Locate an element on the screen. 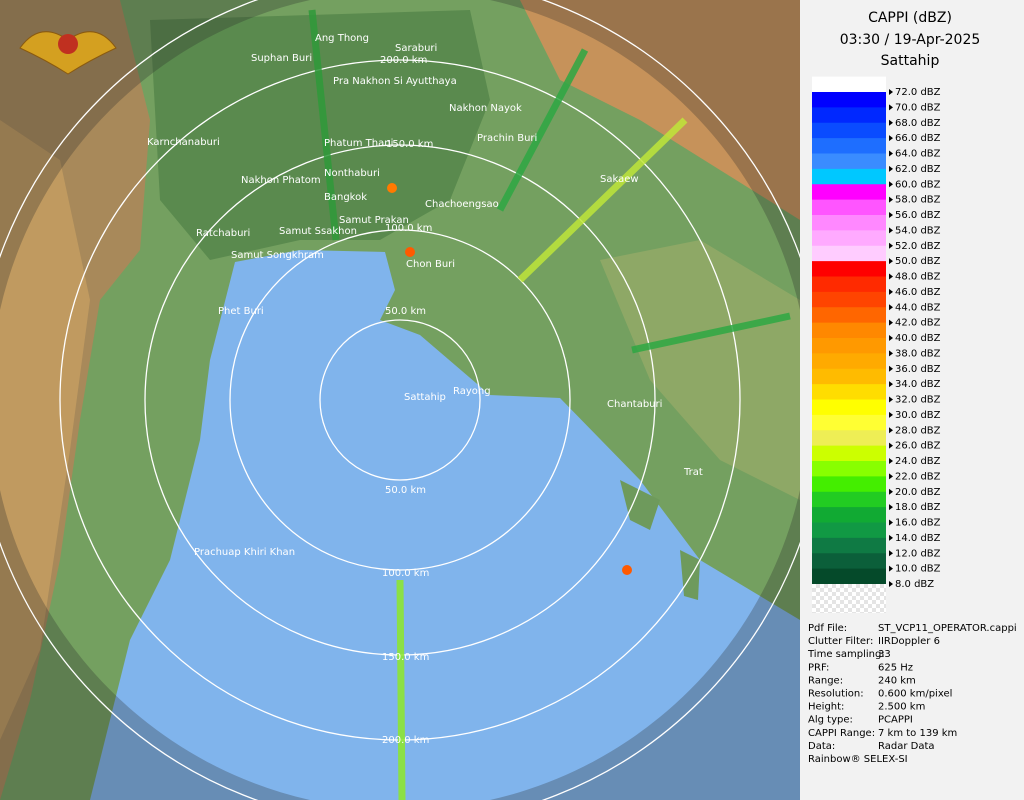  city: Nakhon Phatom is located at coordinates (281, 180).